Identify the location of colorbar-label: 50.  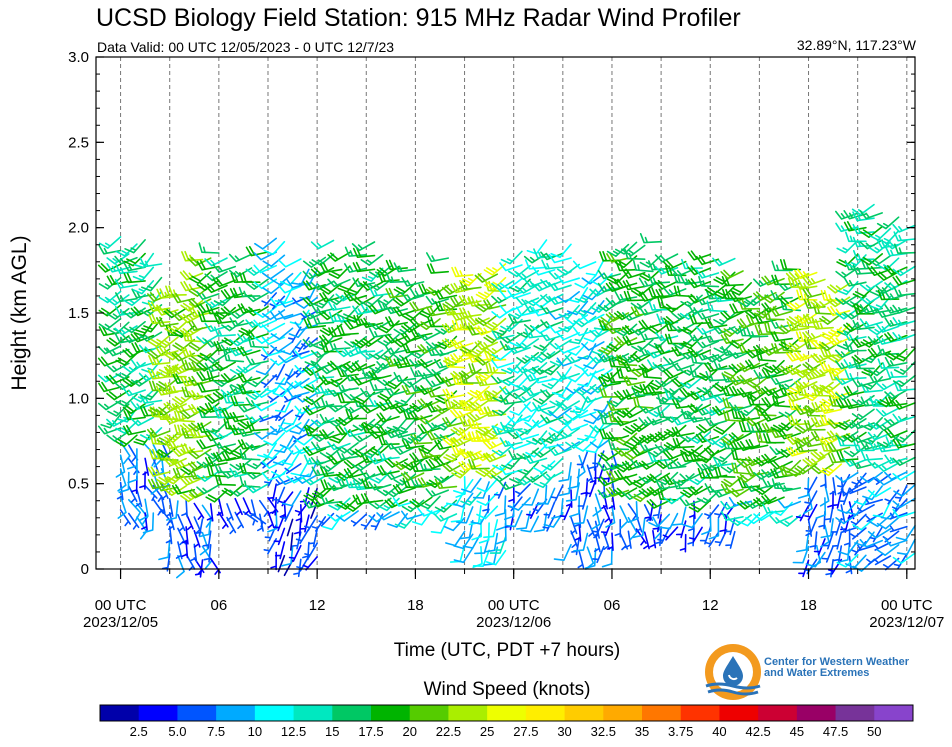
(874, 731).